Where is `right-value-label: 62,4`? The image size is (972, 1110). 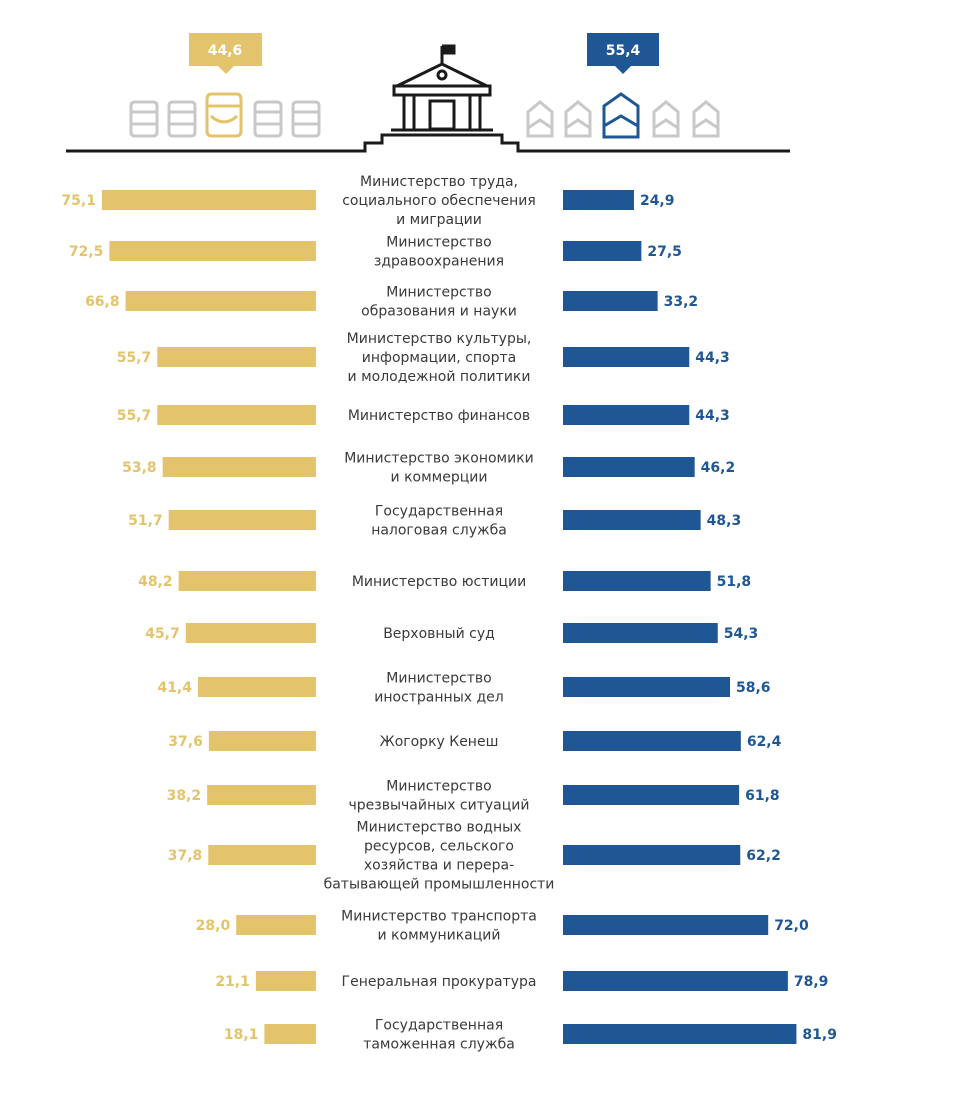 right-value-label: 62,4 is located at coordinates (764, 742).